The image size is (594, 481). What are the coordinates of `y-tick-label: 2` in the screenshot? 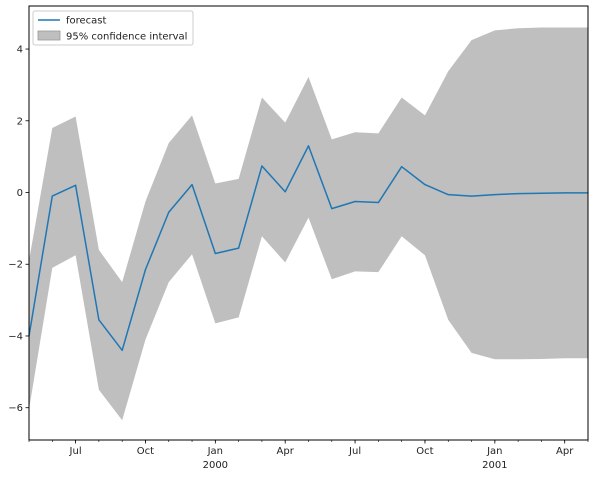 It's located at (20, 121).